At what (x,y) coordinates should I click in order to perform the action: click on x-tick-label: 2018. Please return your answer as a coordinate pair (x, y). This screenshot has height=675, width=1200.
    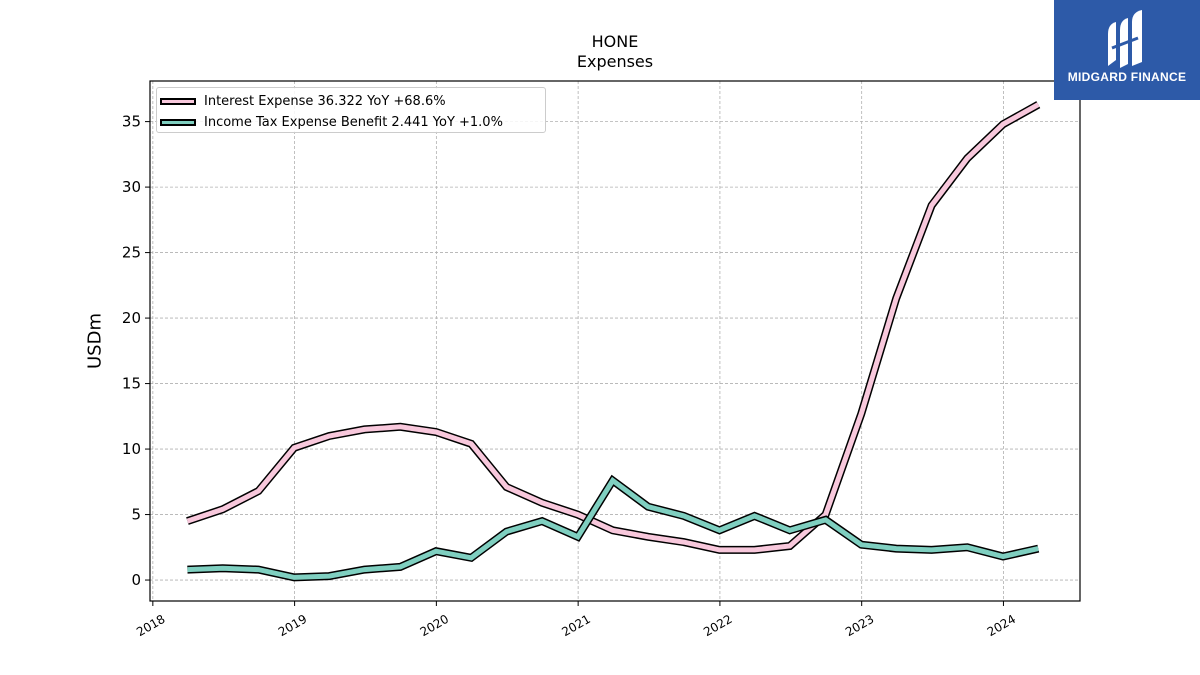
    Looking at the image, I should click on (150, 625).